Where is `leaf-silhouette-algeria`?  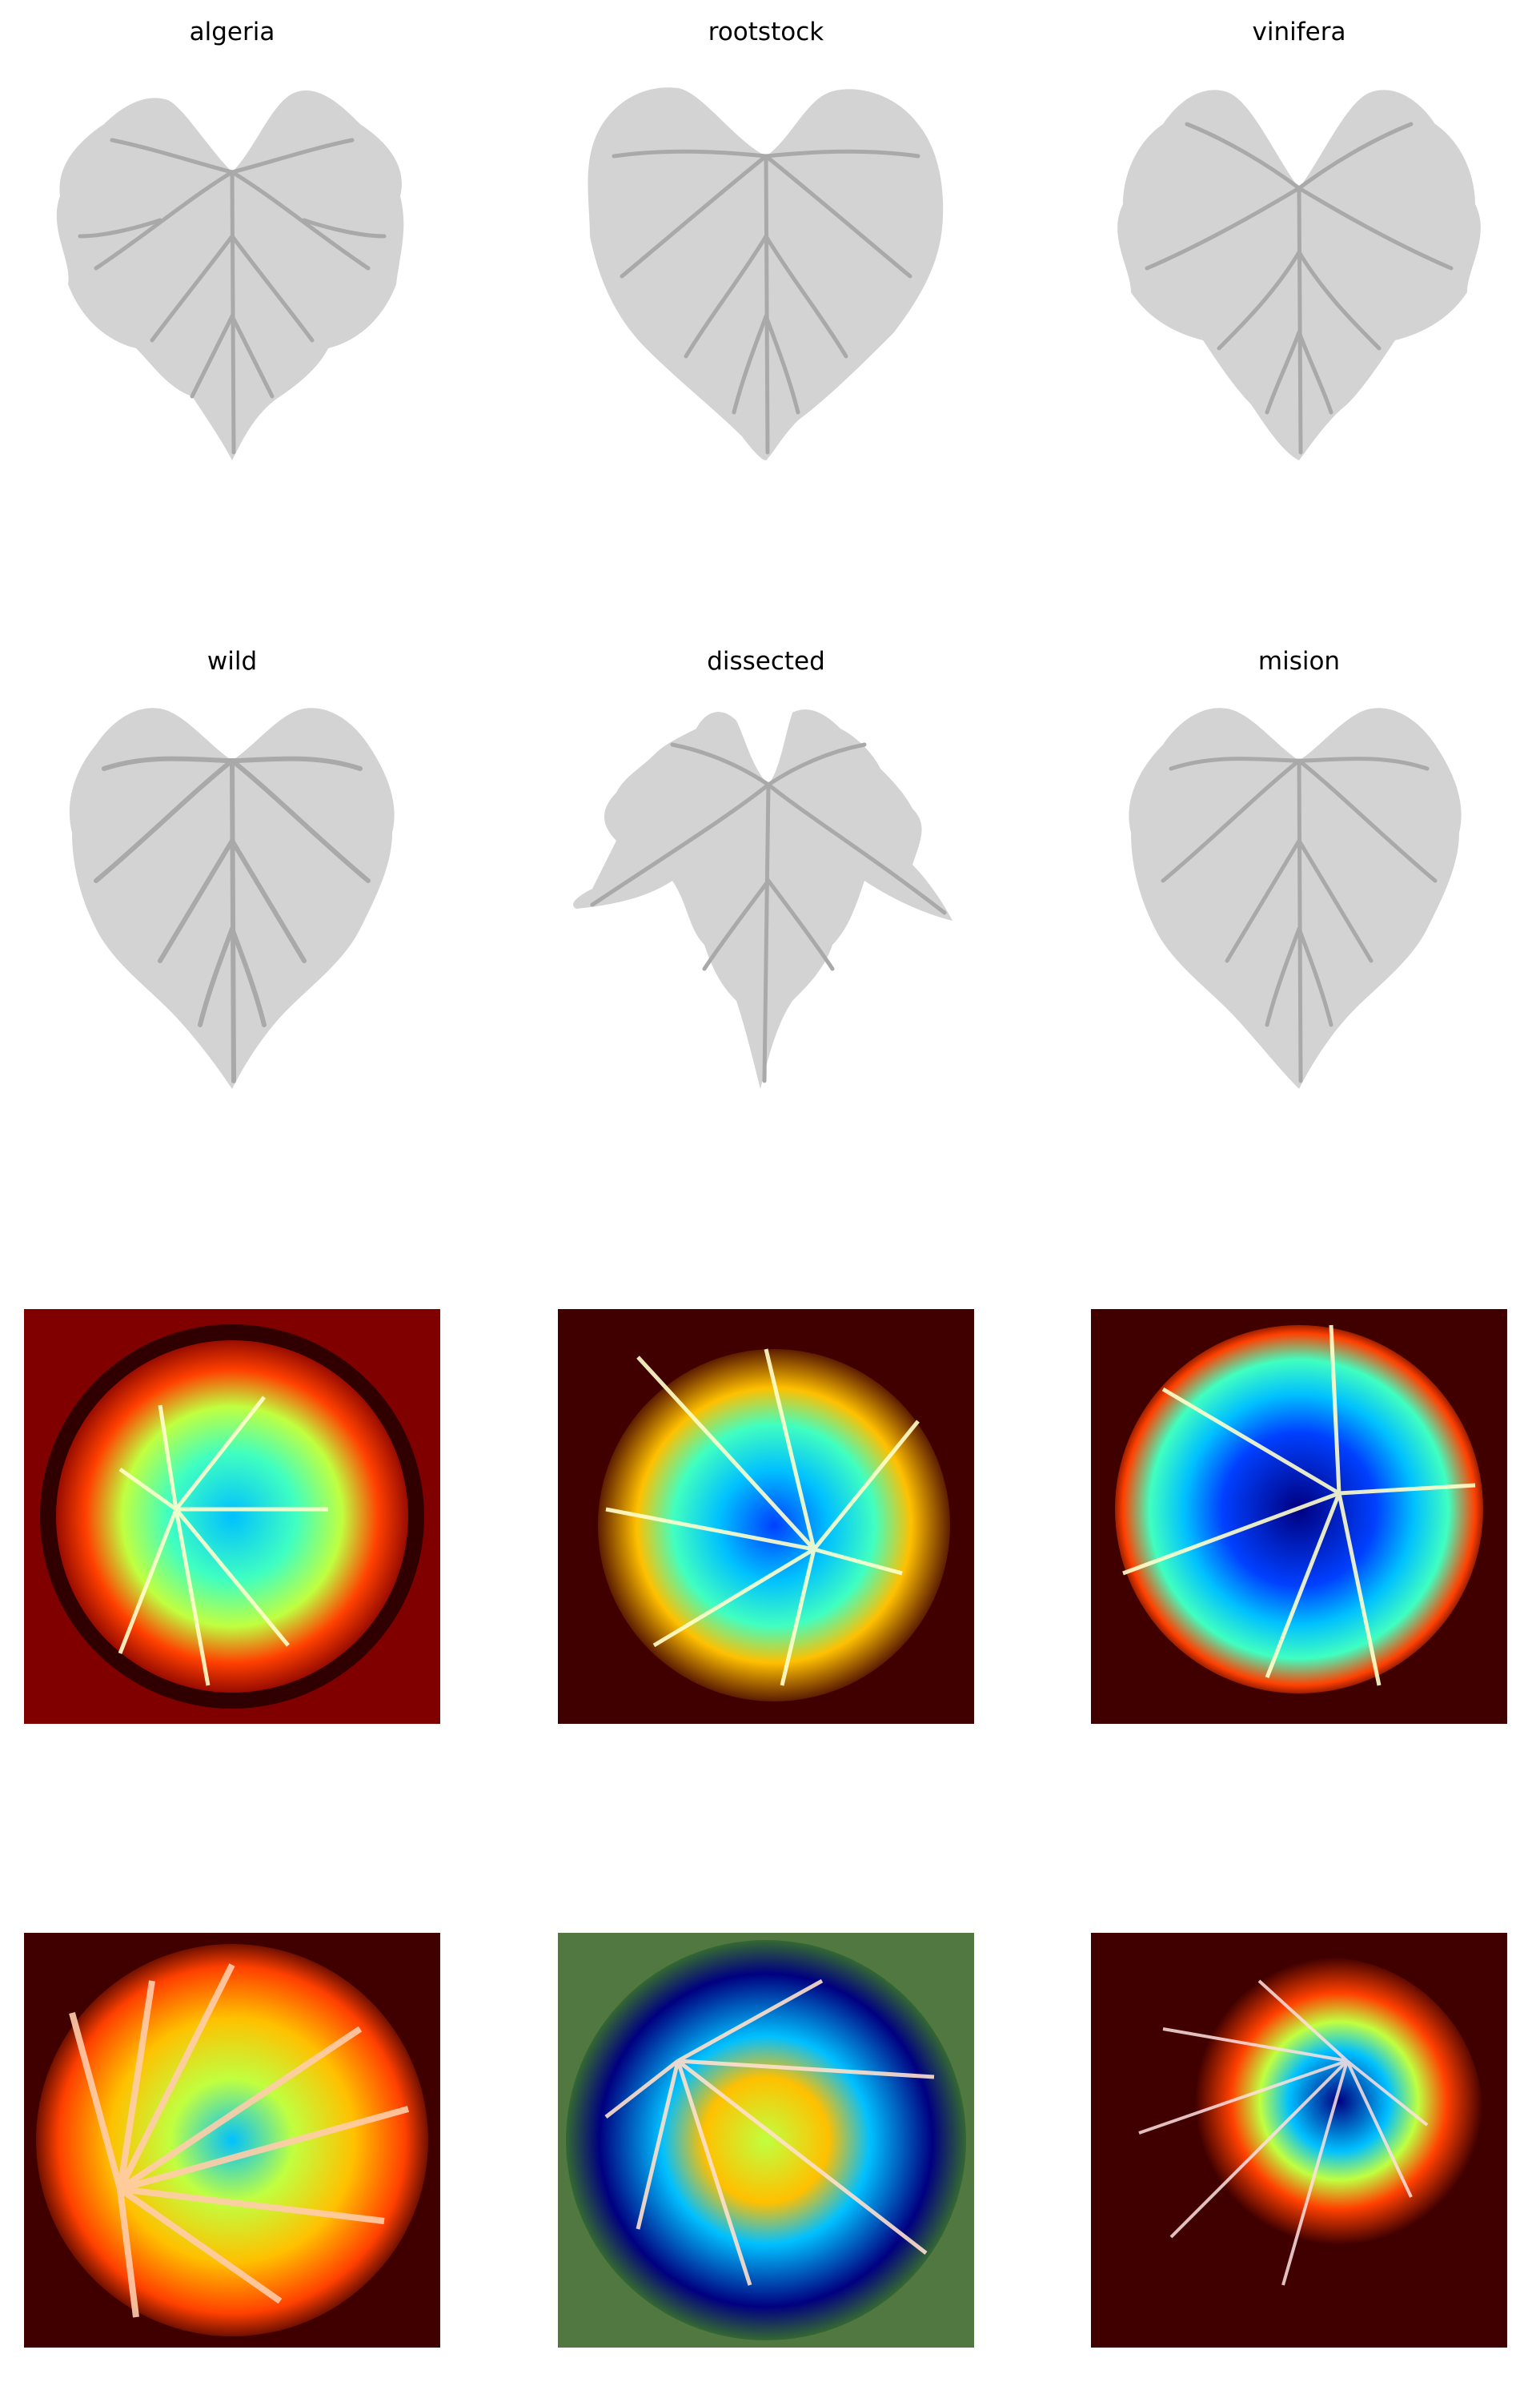 leaf-silhouette-algeria is located at coordinates (232, 268).